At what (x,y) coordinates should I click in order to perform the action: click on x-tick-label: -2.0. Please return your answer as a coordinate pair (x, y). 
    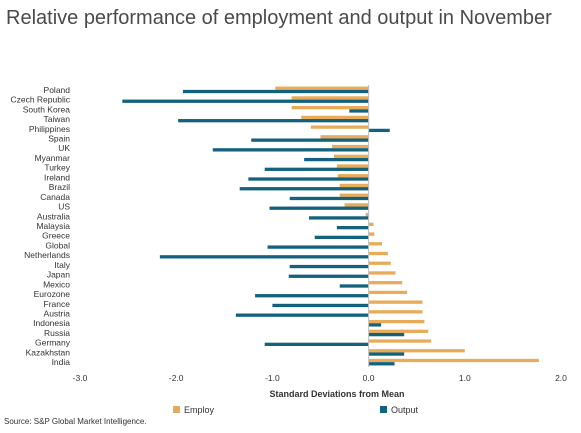
    Looking at the image, I should click on (176, 378).